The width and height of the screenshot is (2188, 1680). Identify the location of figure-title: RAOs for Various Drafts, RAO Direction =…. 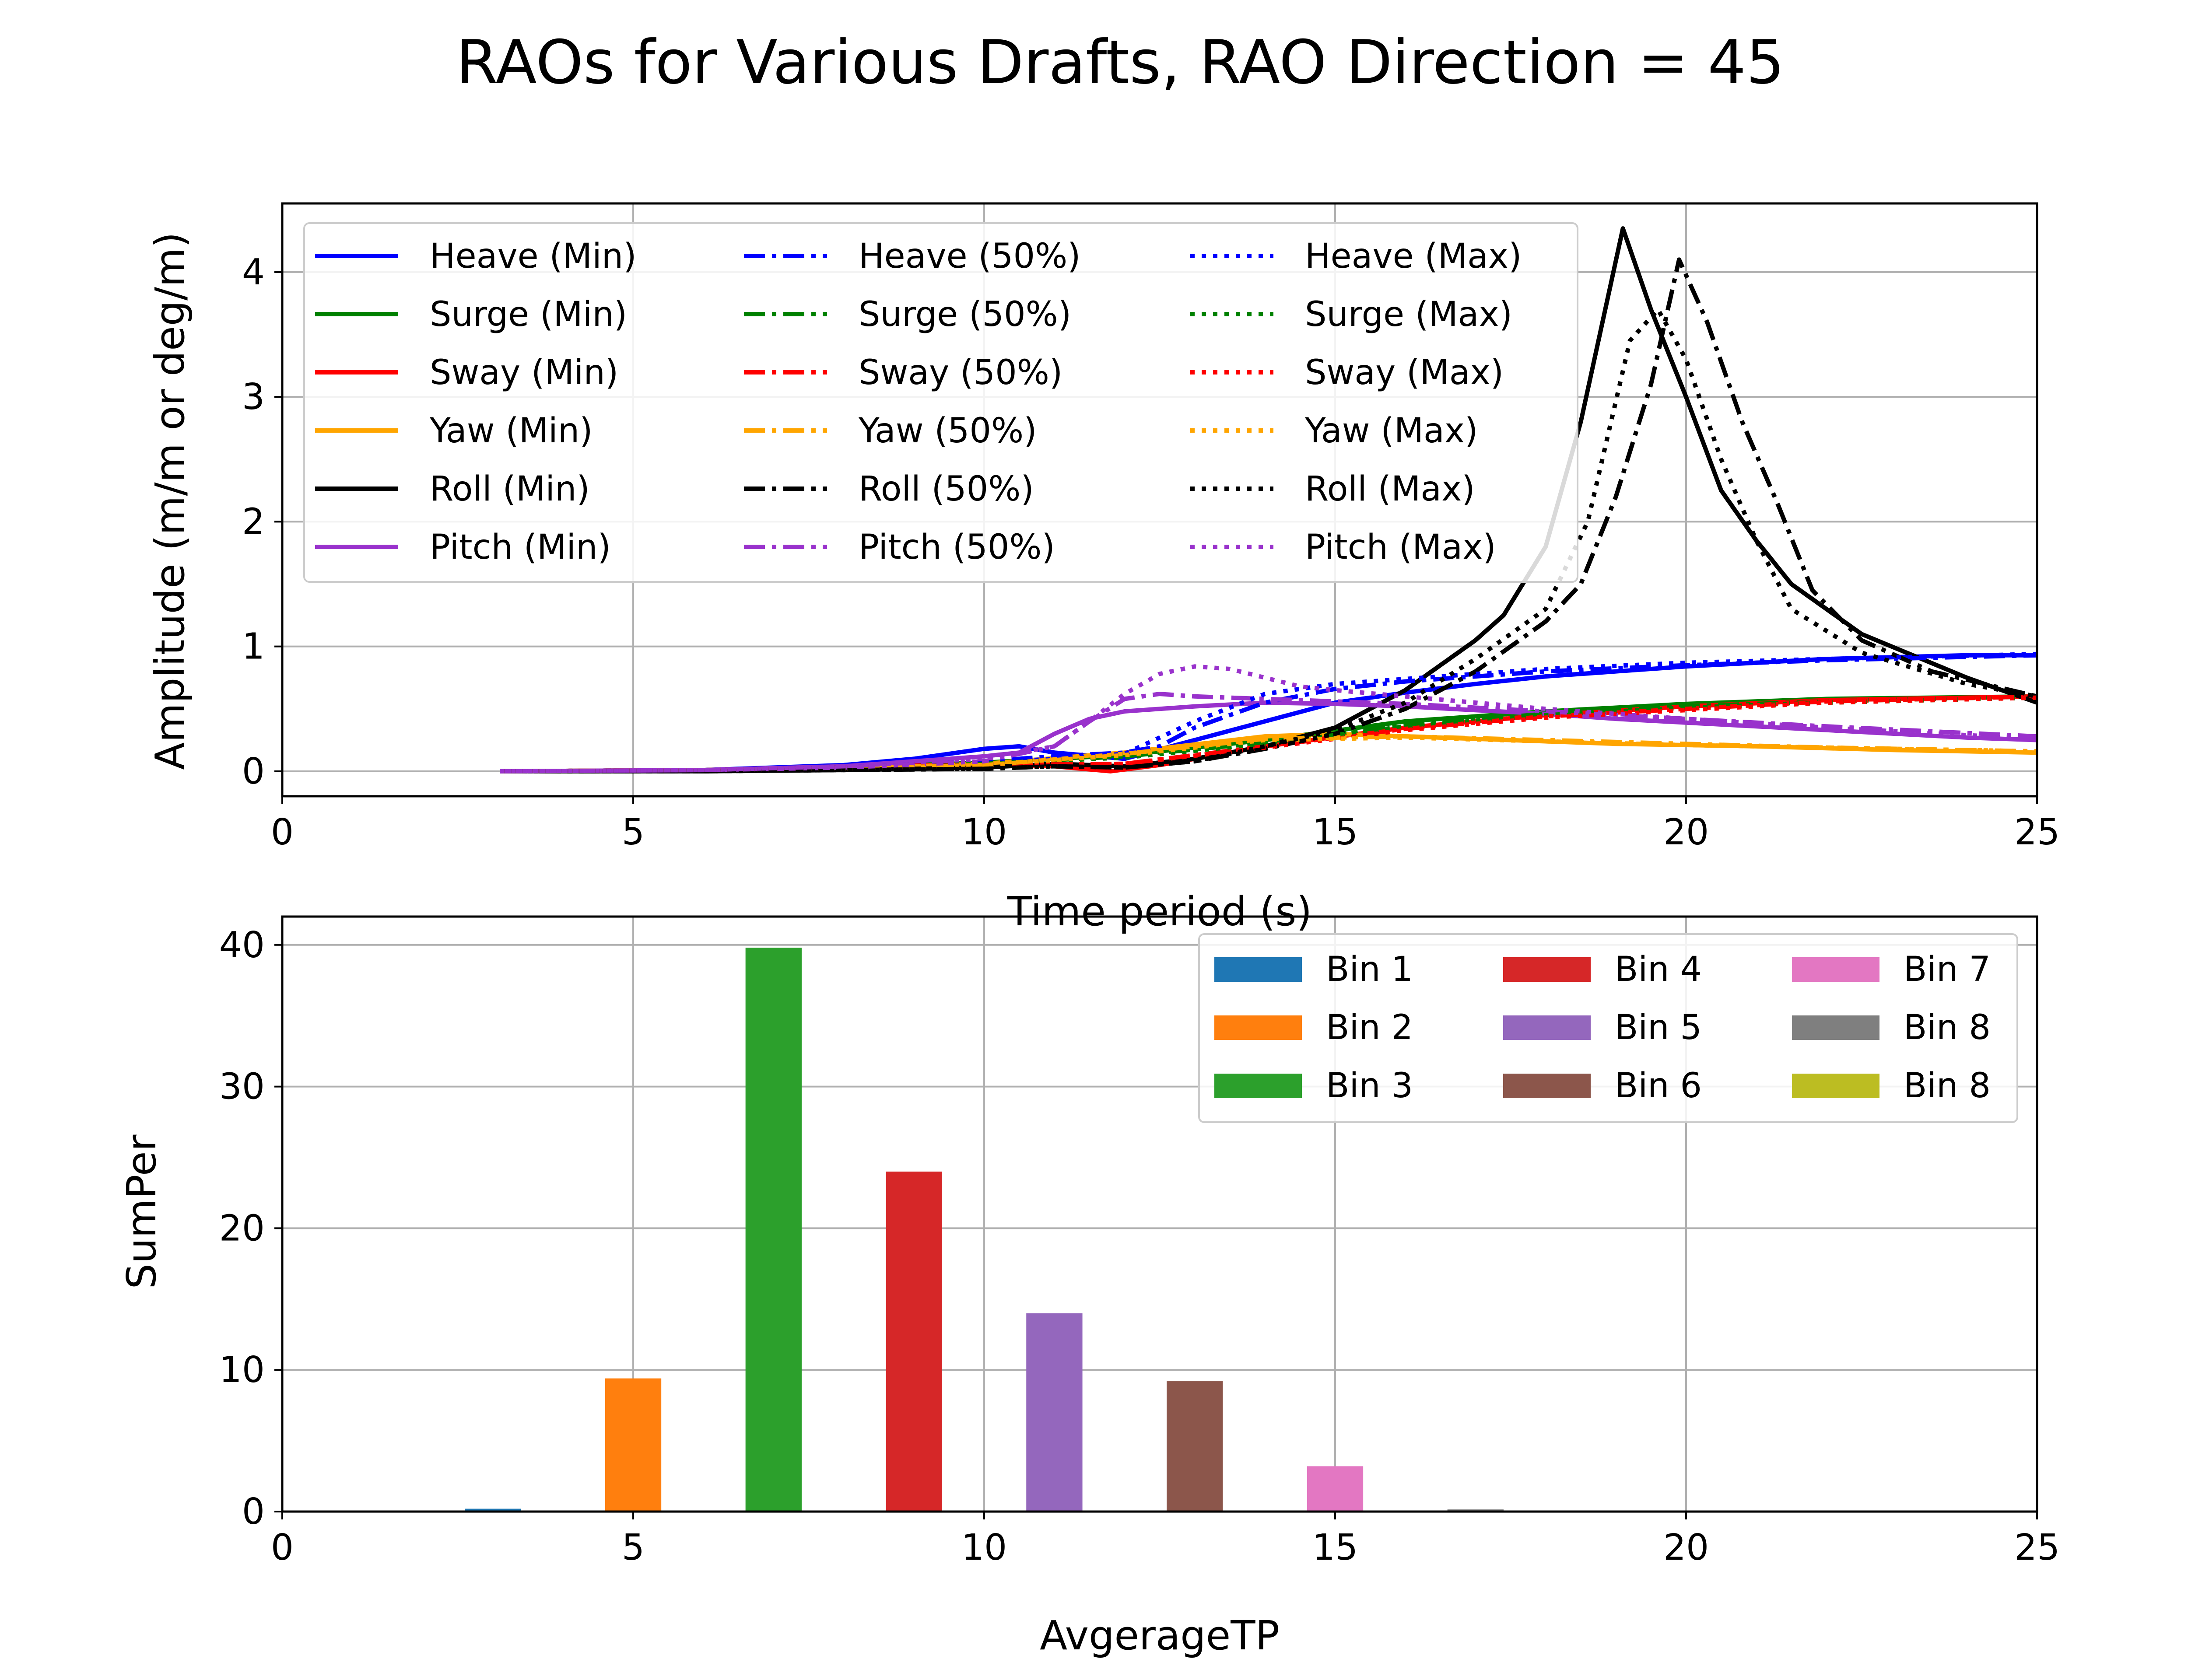
(1120, 62).